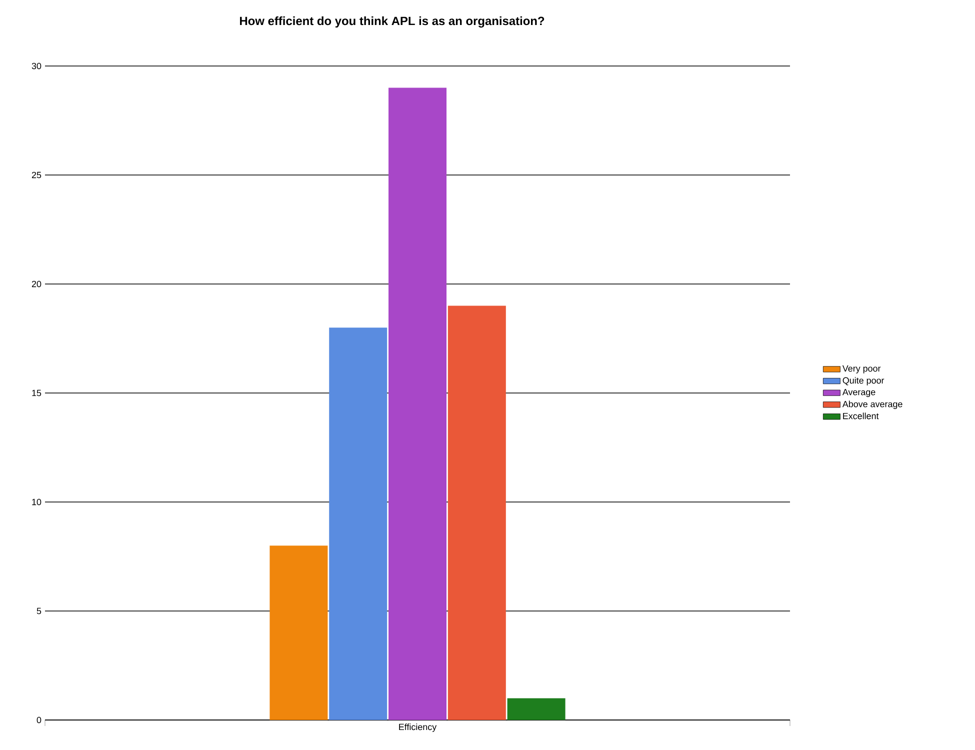 The width and height of the screenshot is (975, 750). Describe the element at coordinates (39, 611) in the screenshot. I see `y-tick-label: 5` at that location.